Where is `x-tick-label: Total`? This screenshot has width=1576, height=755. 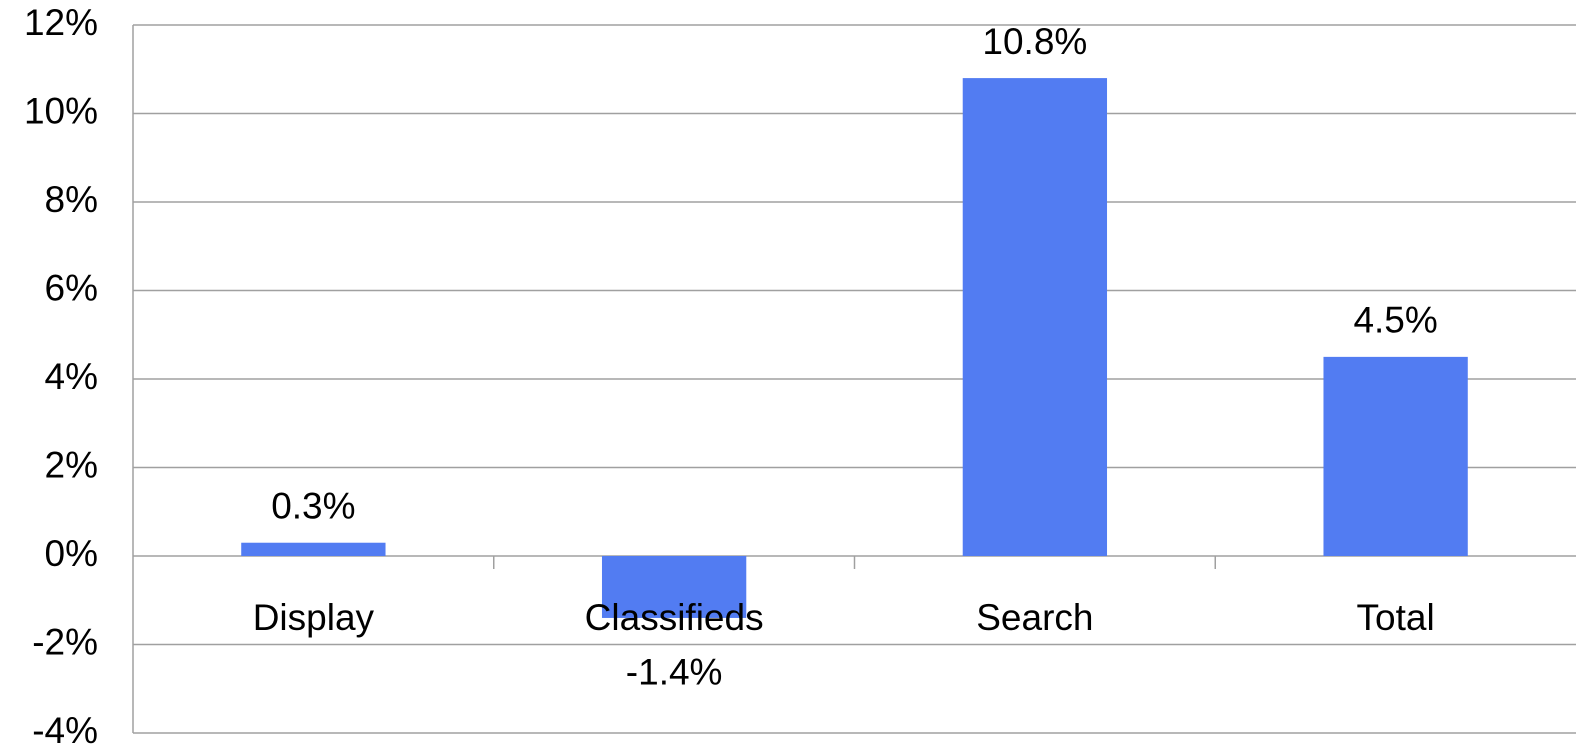 x-tick-label: Total is located at coordinates (1396, 617).